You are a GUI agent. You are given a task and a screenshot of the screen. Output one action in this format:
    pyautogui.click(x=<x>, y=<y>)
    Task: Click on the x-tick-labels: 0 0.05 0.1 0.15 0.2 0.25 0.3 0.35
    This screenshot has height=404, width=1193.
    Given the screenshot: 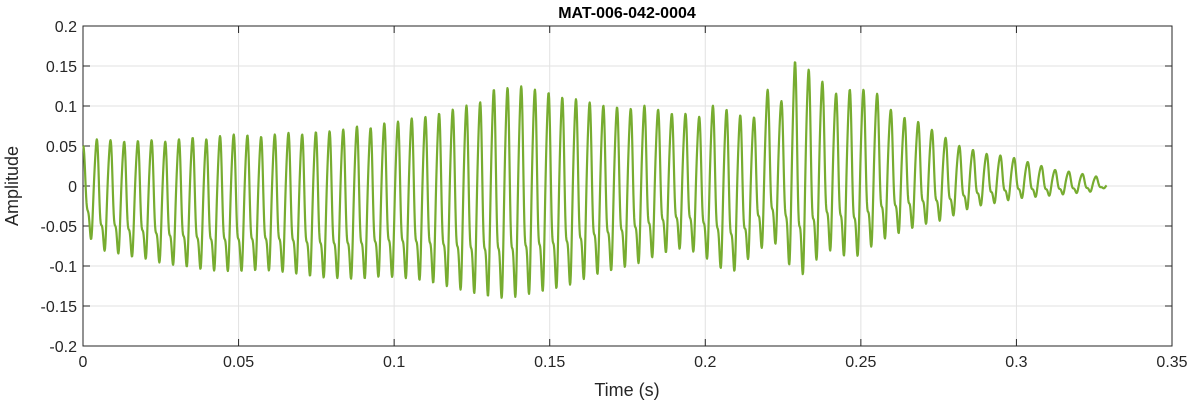 What is the action you would take?
    pyautogui.click(x=633, y=362)
    